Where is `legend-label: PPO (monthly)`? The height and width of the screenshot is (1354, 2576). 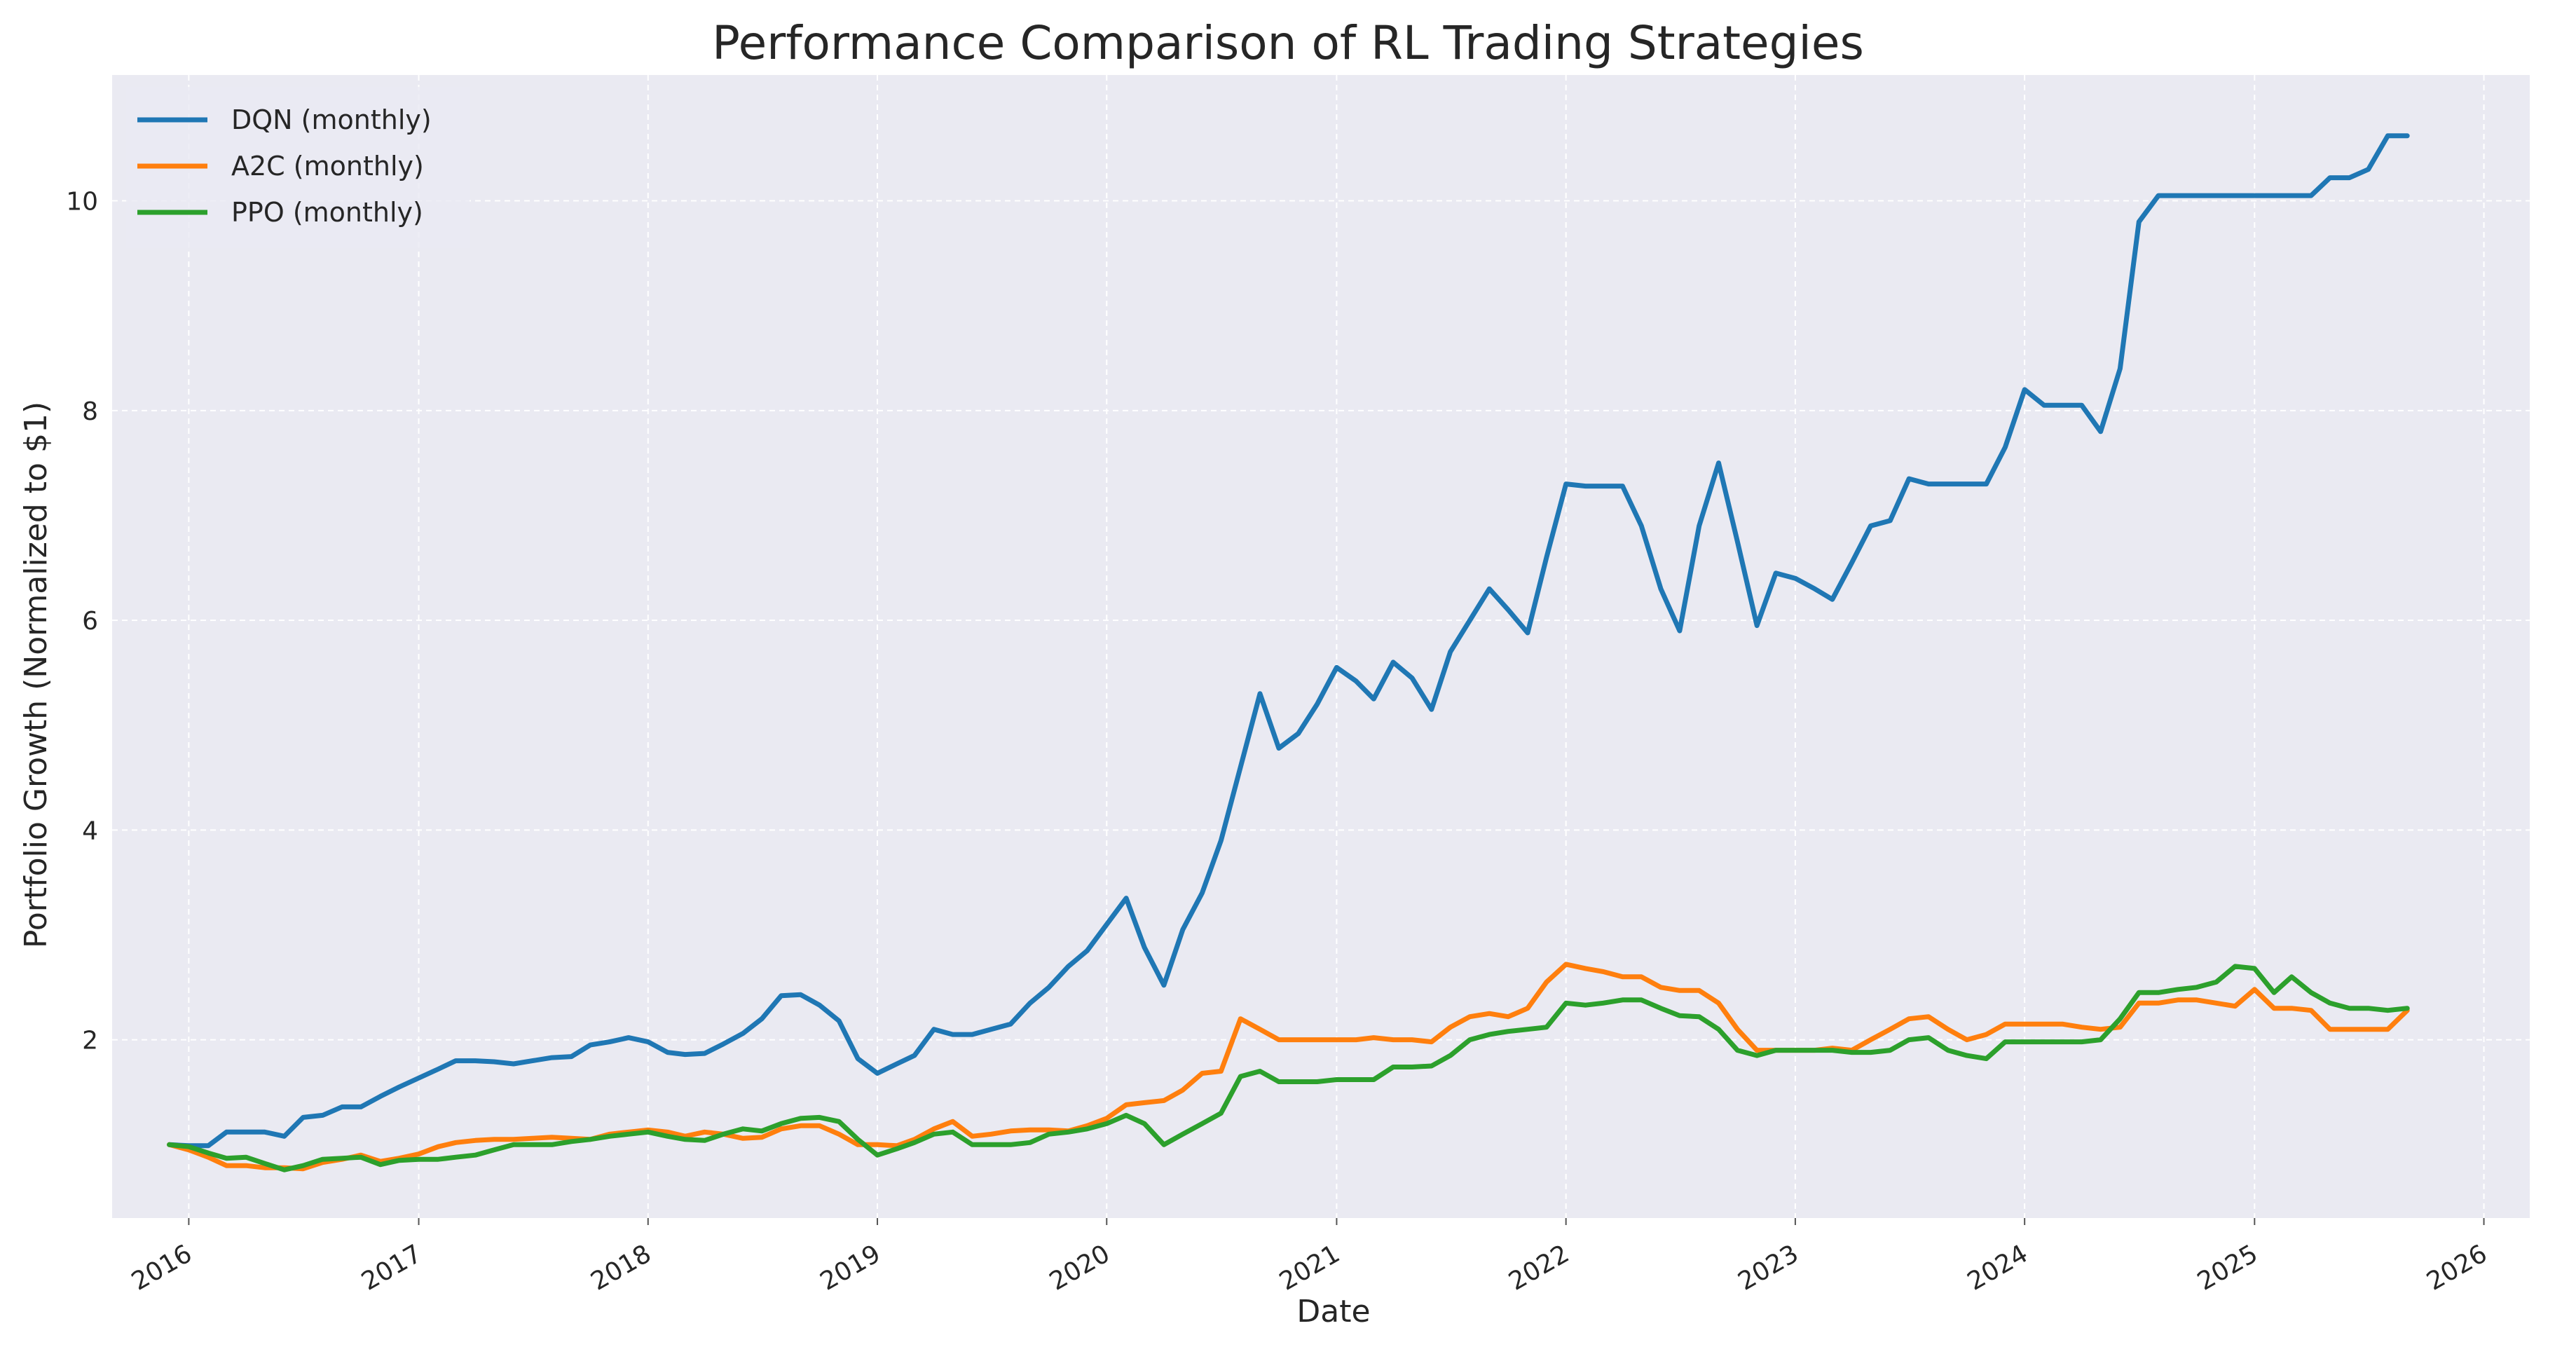 legend-label: PPO (monthly) is located at coordinates (327, 213).